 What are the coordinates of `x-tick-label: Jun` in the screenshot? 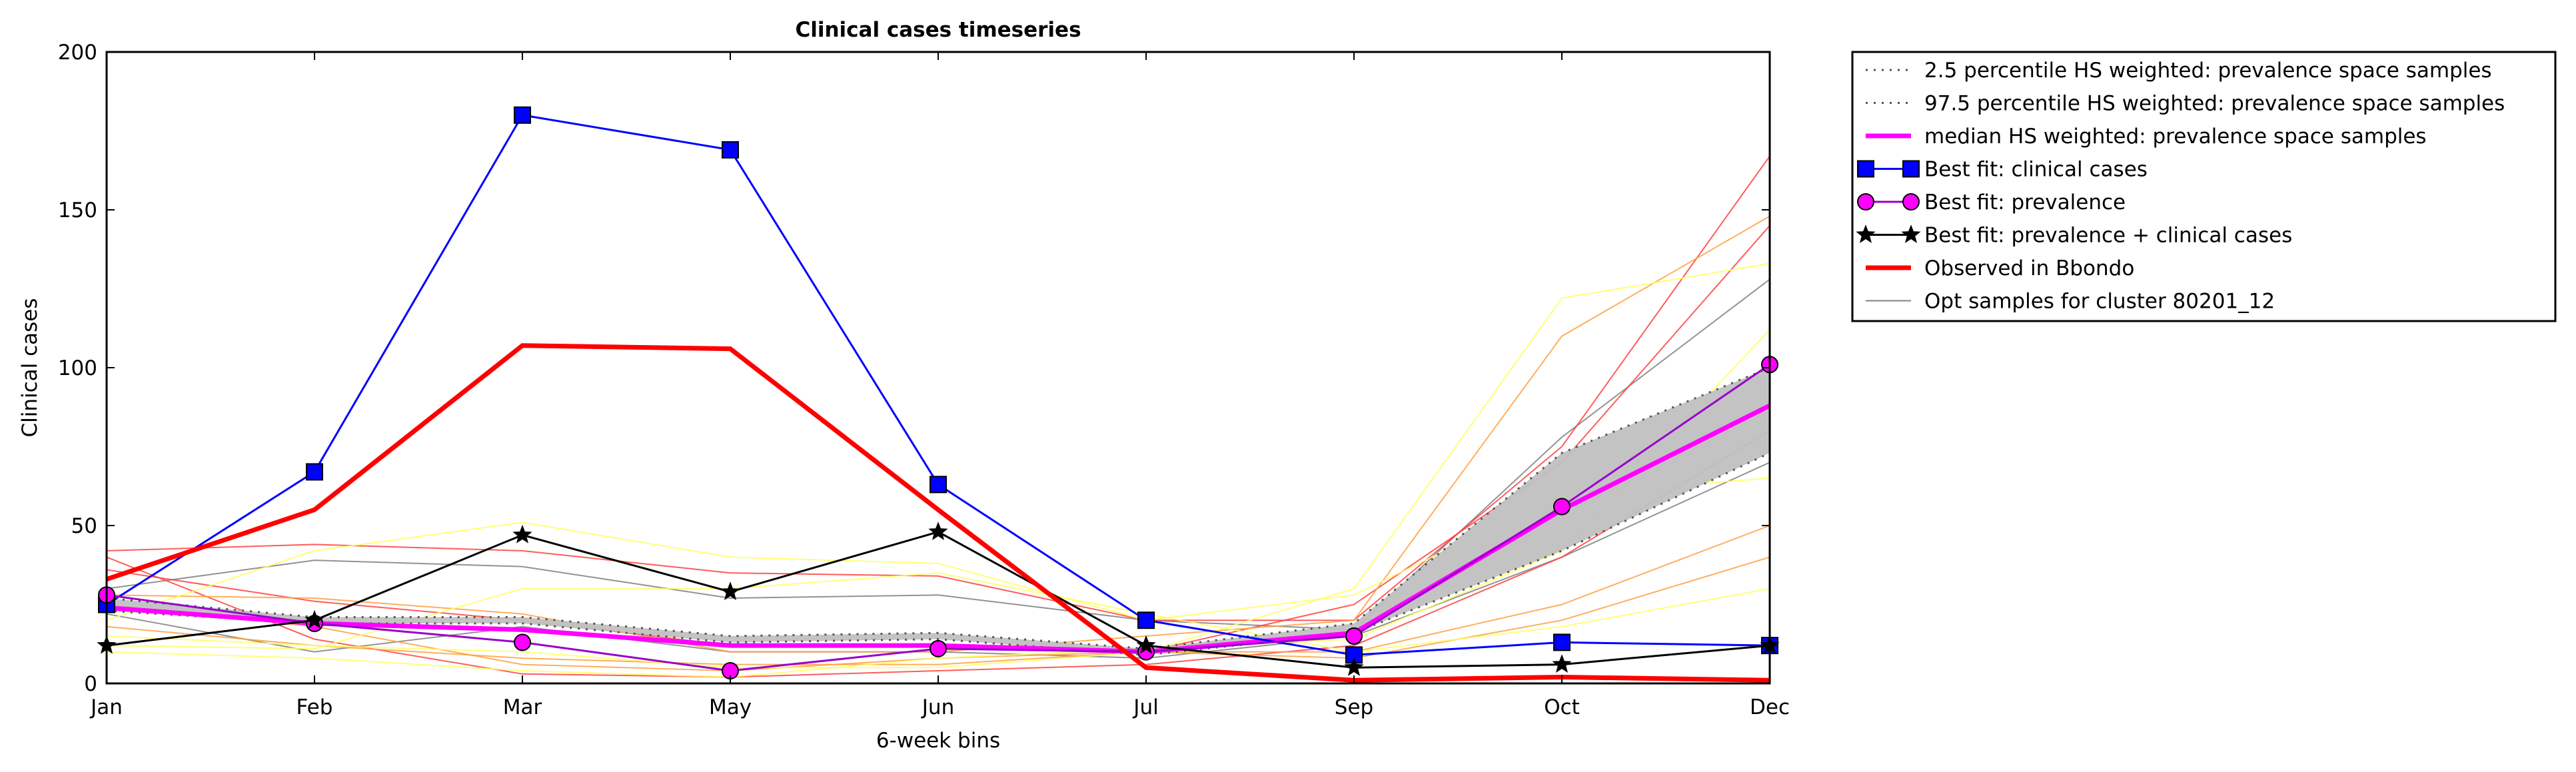 It's located at (938, 707).